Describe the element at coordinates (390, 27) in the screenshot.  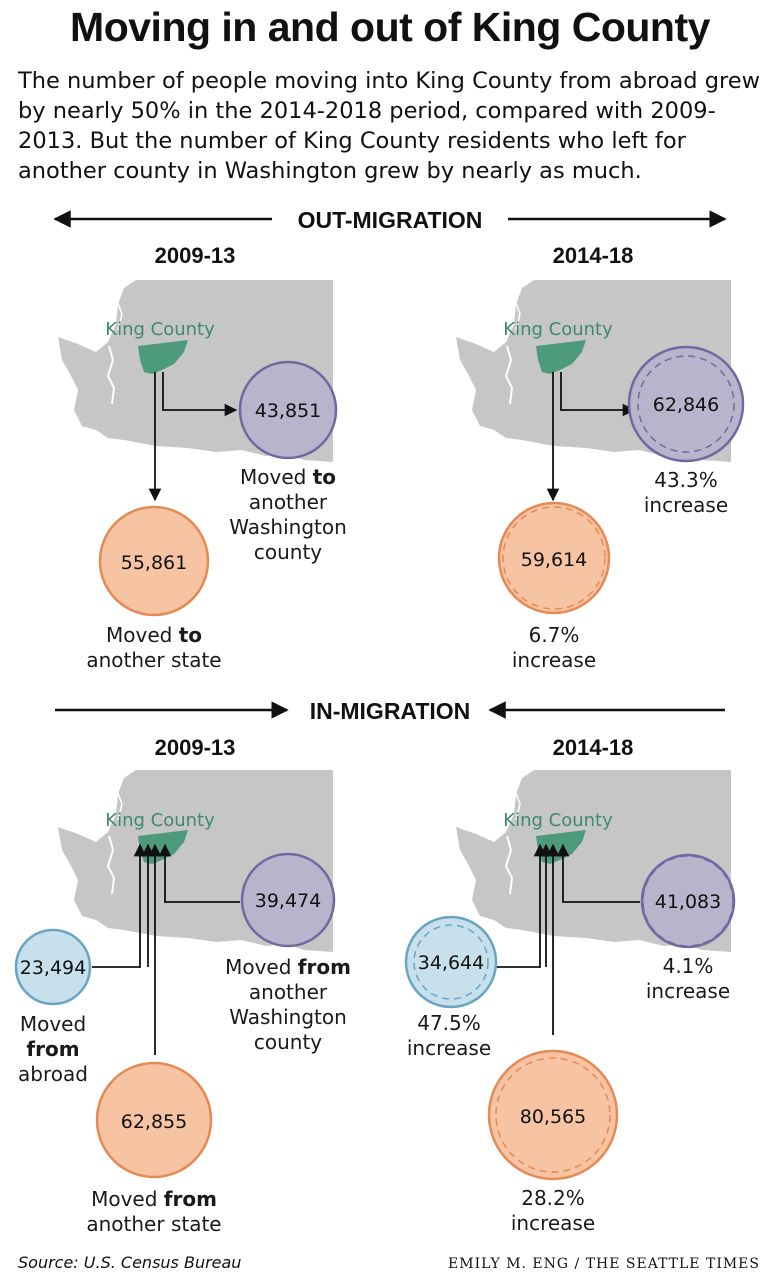
I see `page-title: Moving in and out of King County` at that location.